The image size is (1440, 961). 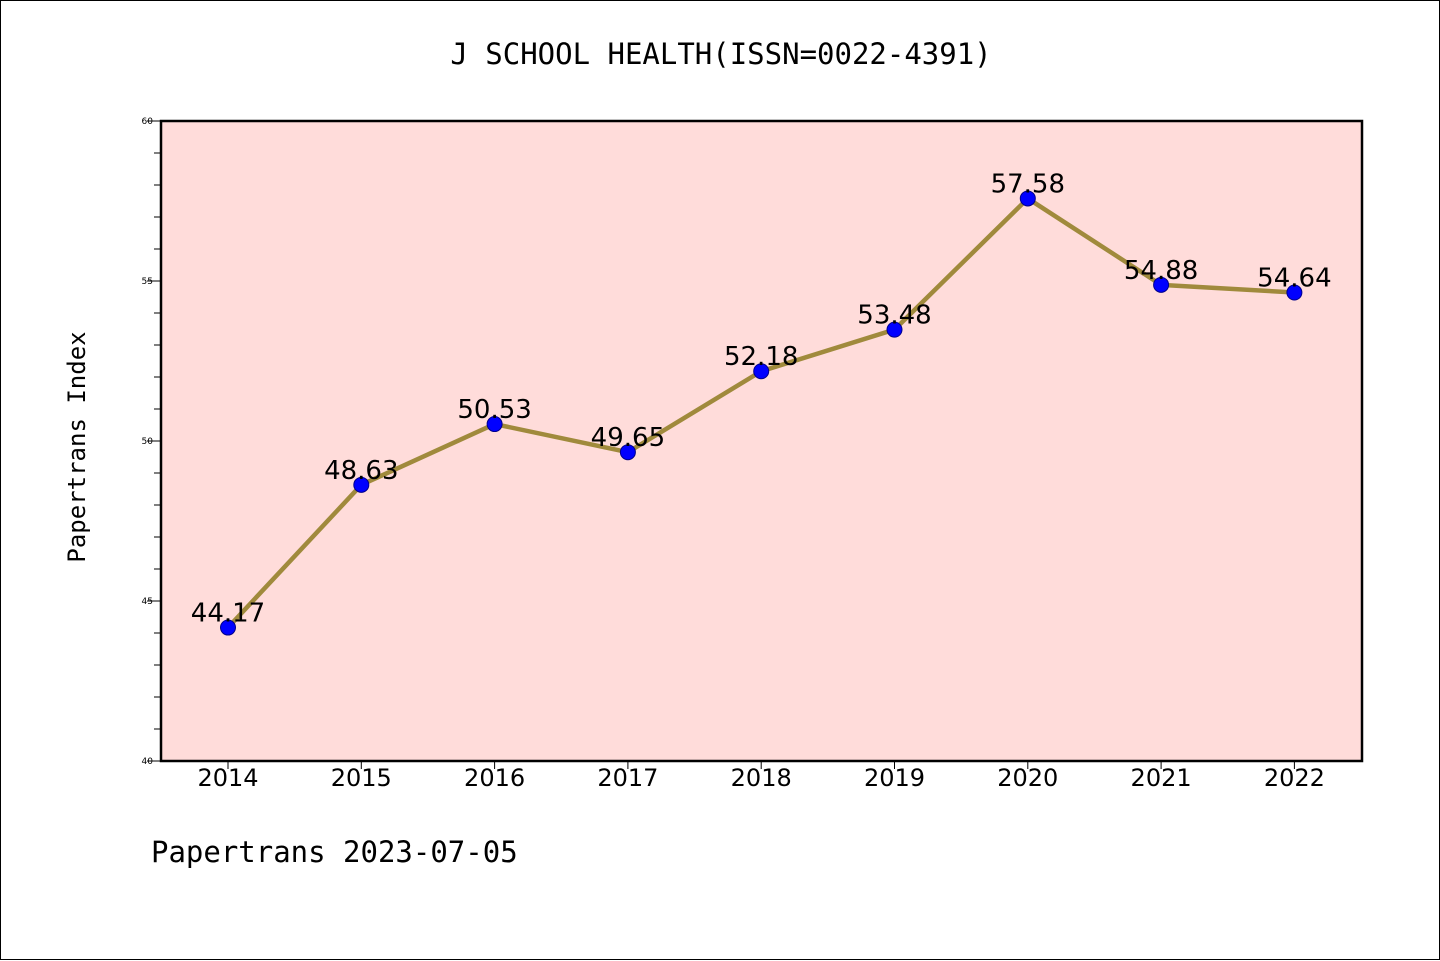 What do you see at coordinates (1161, 778) in the screenshot?
I see `x-tick-label: 2021` at bounding box center [1161, 778].